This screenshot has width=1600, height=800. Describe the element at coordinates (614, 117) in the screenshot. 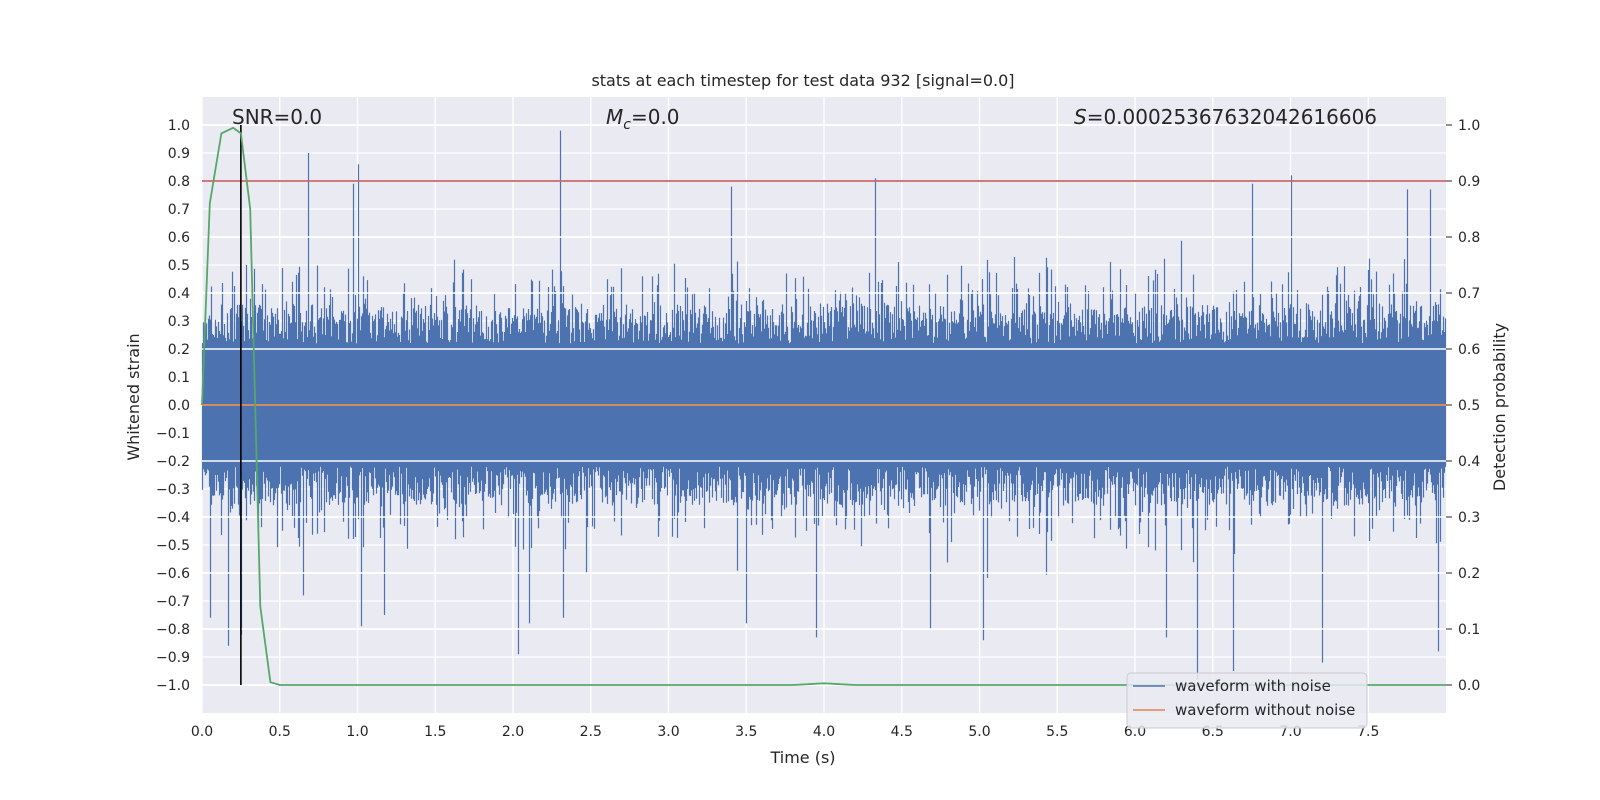

I see `chirp-mass-symbol: M` at that location.